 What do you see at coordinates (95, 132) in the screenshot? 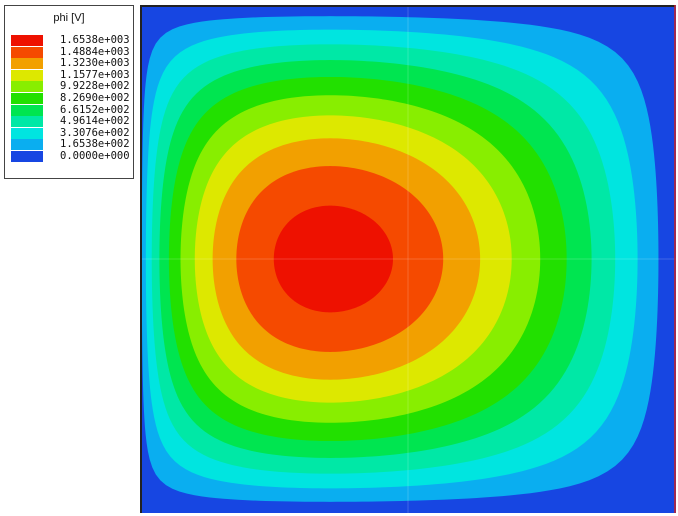
I see `legend-label: 3.3076e+002` at bounding box center [95, 132].